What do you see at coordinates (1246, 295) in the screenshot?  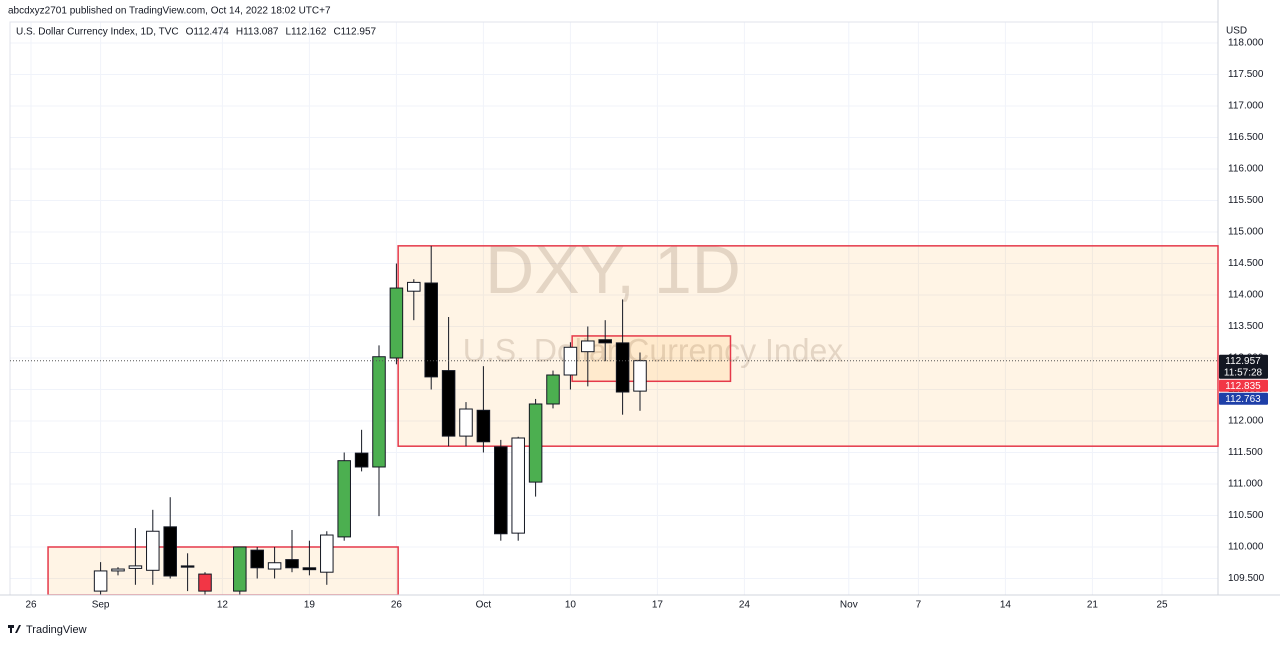 I see `y-tick-label: 114.000` at bounding box center [1246, 295].